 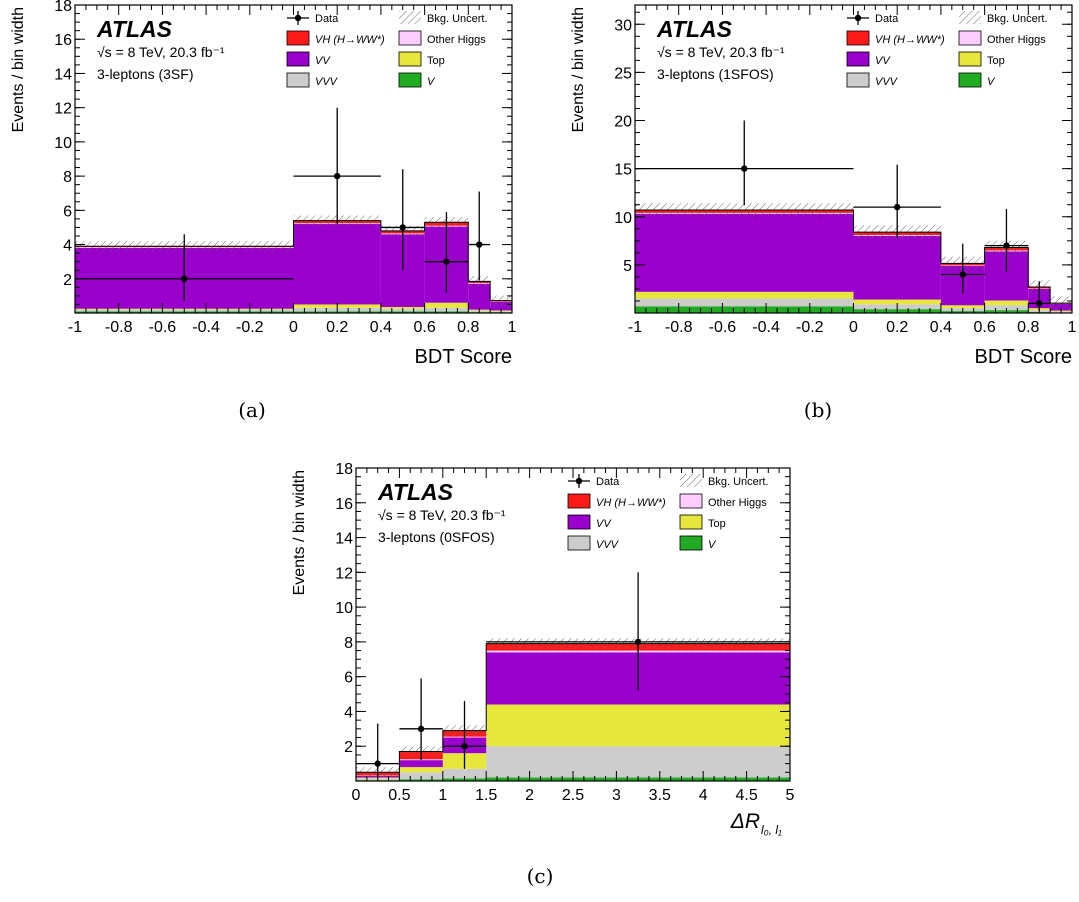 What do you see at coordinates (771, 830) in the screenshot?
I see `x-axis-label-subscript: l₀, l₁` at bounding box center [771, 830].